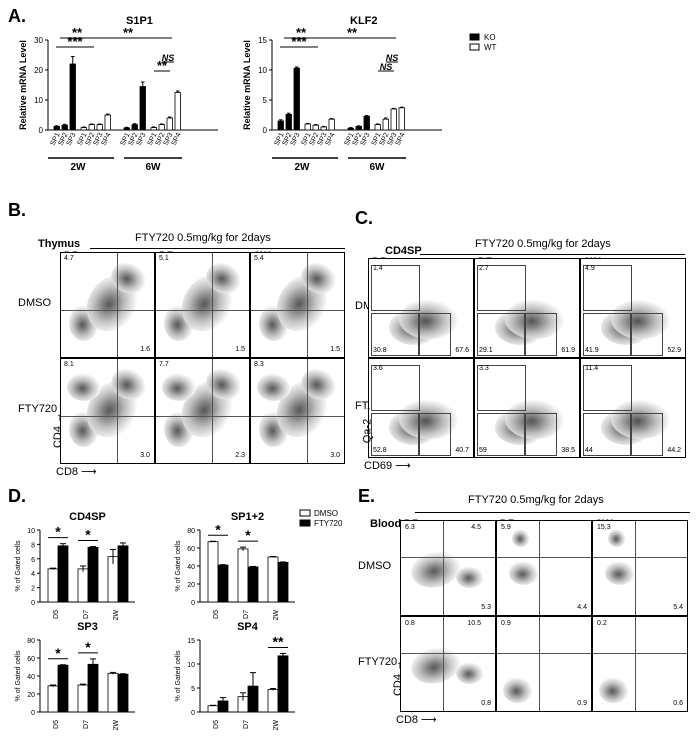  What do you see at coordinates (544, 664) in the screenshot?
I see `flow-plot: 0.9 0.9` at bounding box center [544, 664].